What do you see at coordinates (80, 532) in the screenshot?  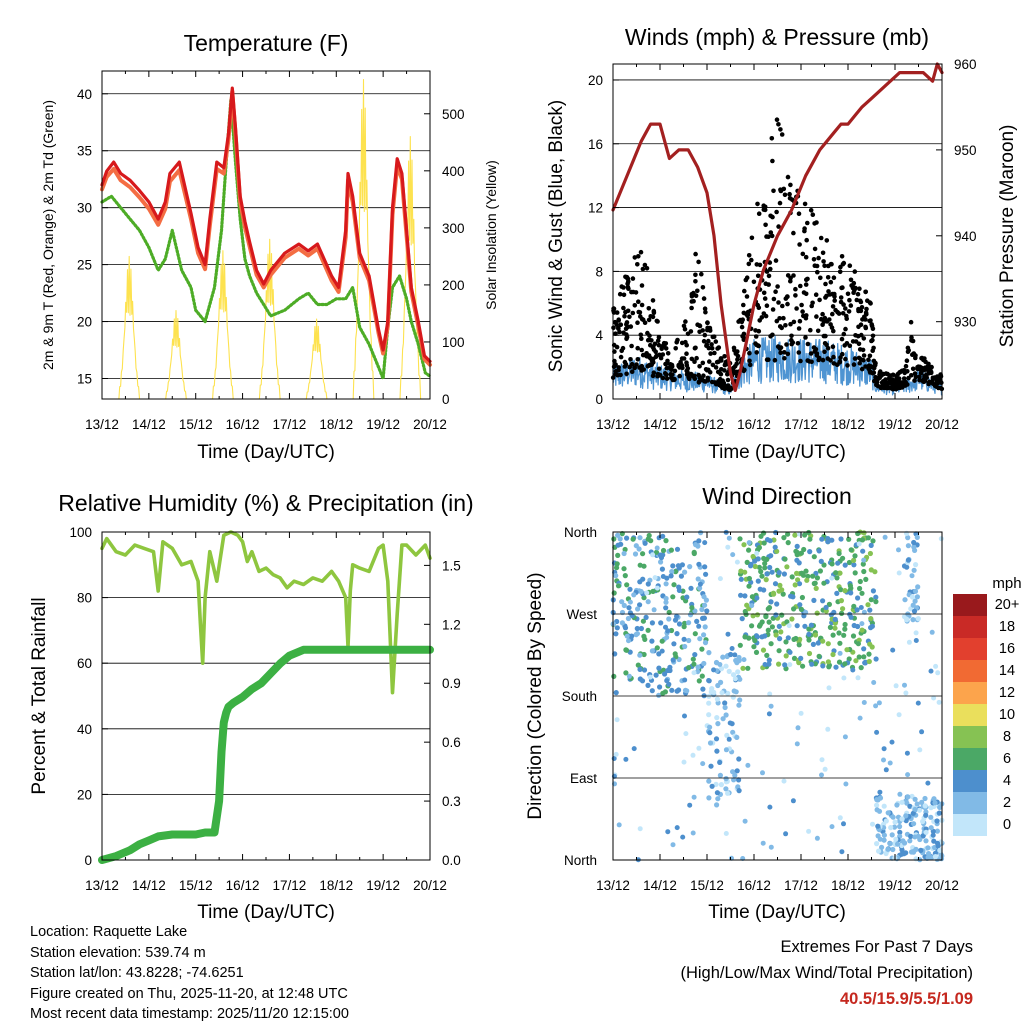 I see `y-tick-label: 100` at bounding box center [80, 532].